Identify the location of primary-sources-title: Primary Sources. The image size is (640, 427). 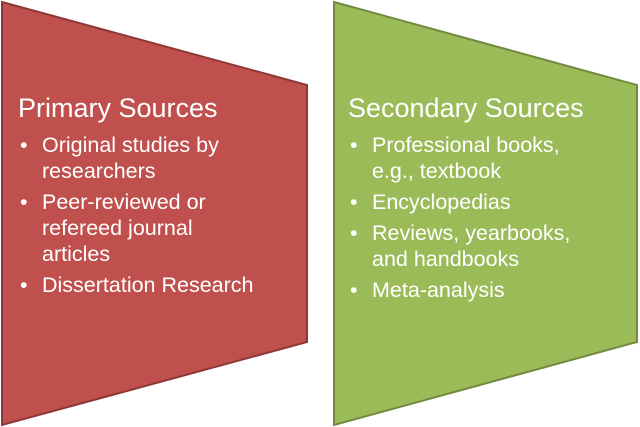
(118, 108).